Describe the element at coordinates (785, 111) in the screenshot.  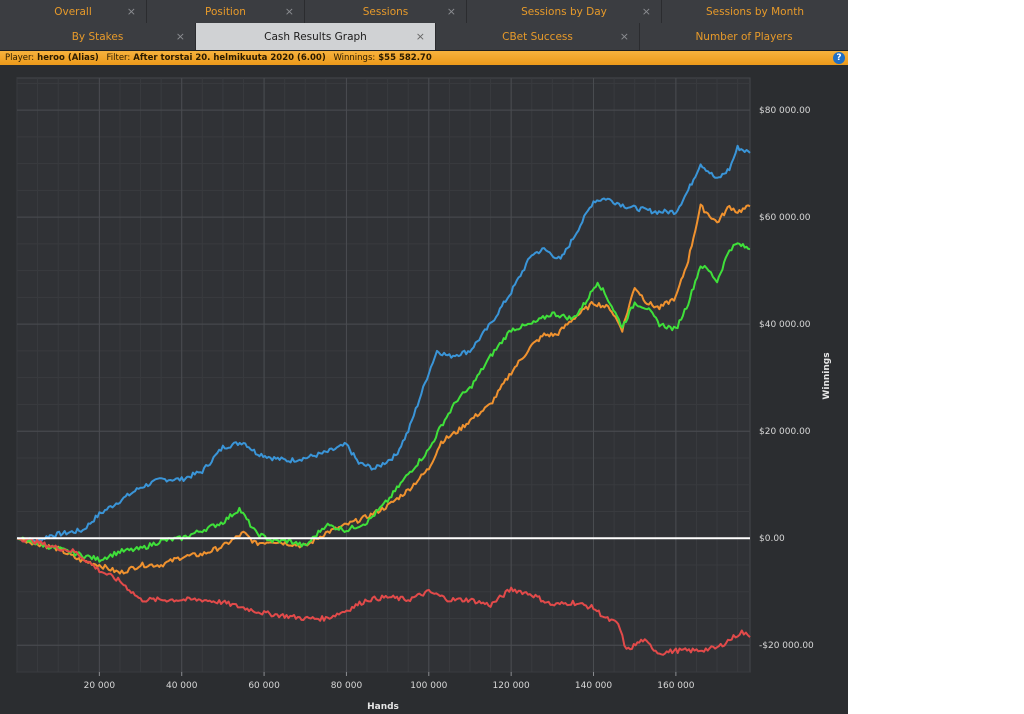
I see `y-tick-label: $80 000.00` at that location.